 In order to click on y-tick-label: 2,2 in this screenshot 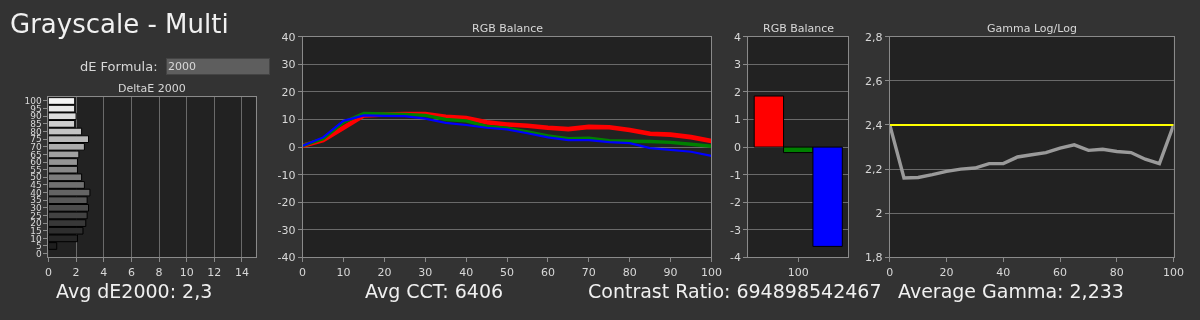, I will do `click(874, 169)`.